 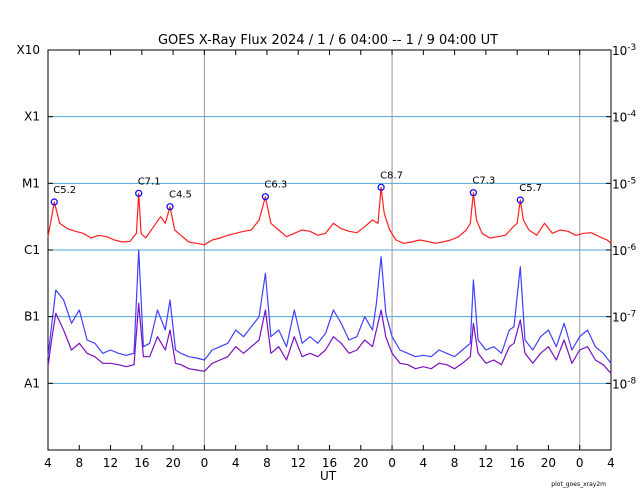 I want to click on y-right-label: 10-3, so click(x=624, y=50).